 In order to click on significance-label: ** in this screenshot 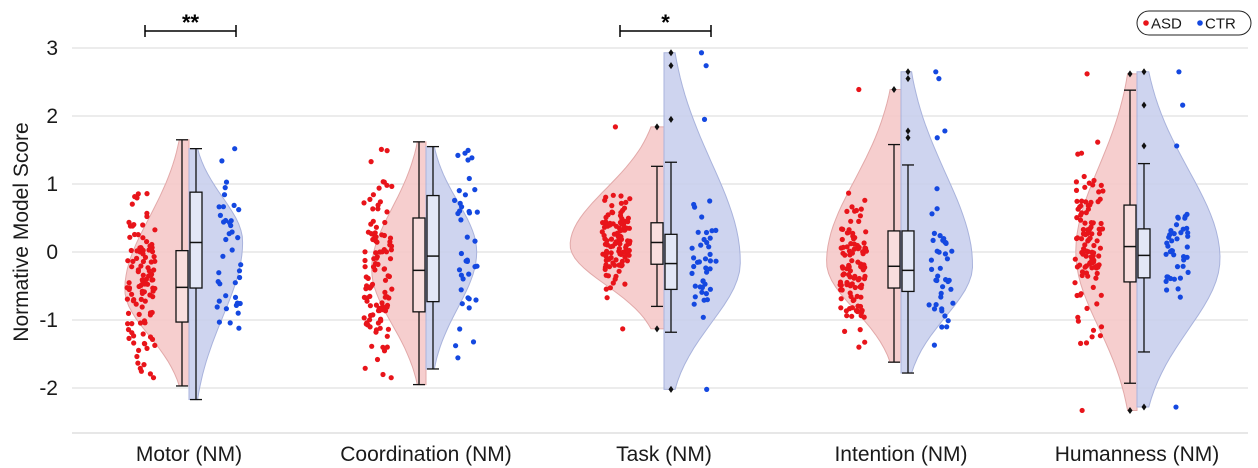, I will do `click(191, 22)`.